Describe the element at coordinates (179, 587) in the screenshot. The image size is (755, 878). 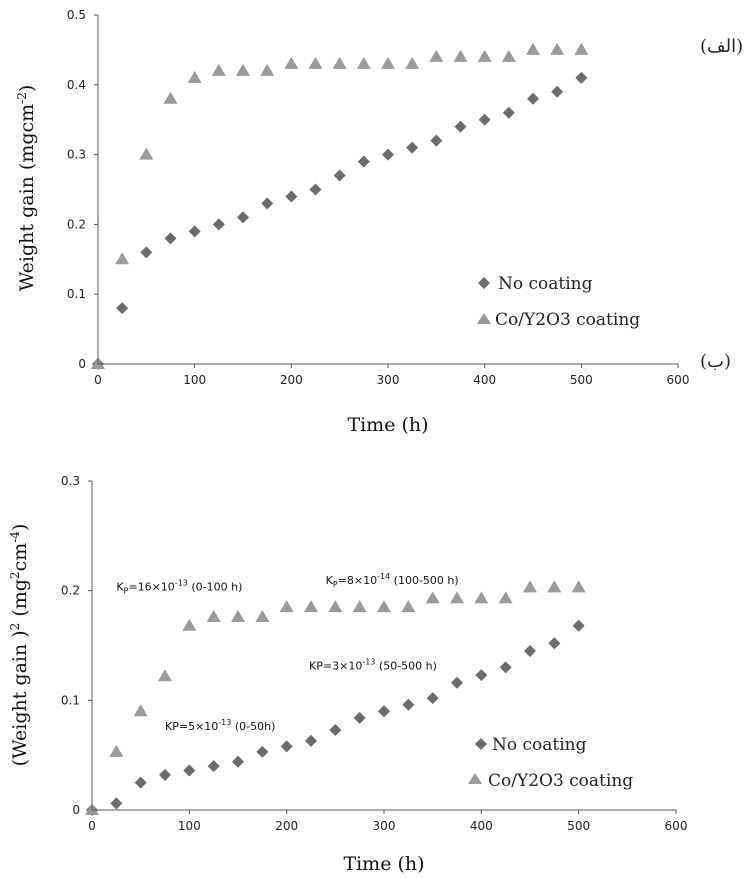
I see `kp-annotation: KP=16×10-13 (0-100 h)` at that location.